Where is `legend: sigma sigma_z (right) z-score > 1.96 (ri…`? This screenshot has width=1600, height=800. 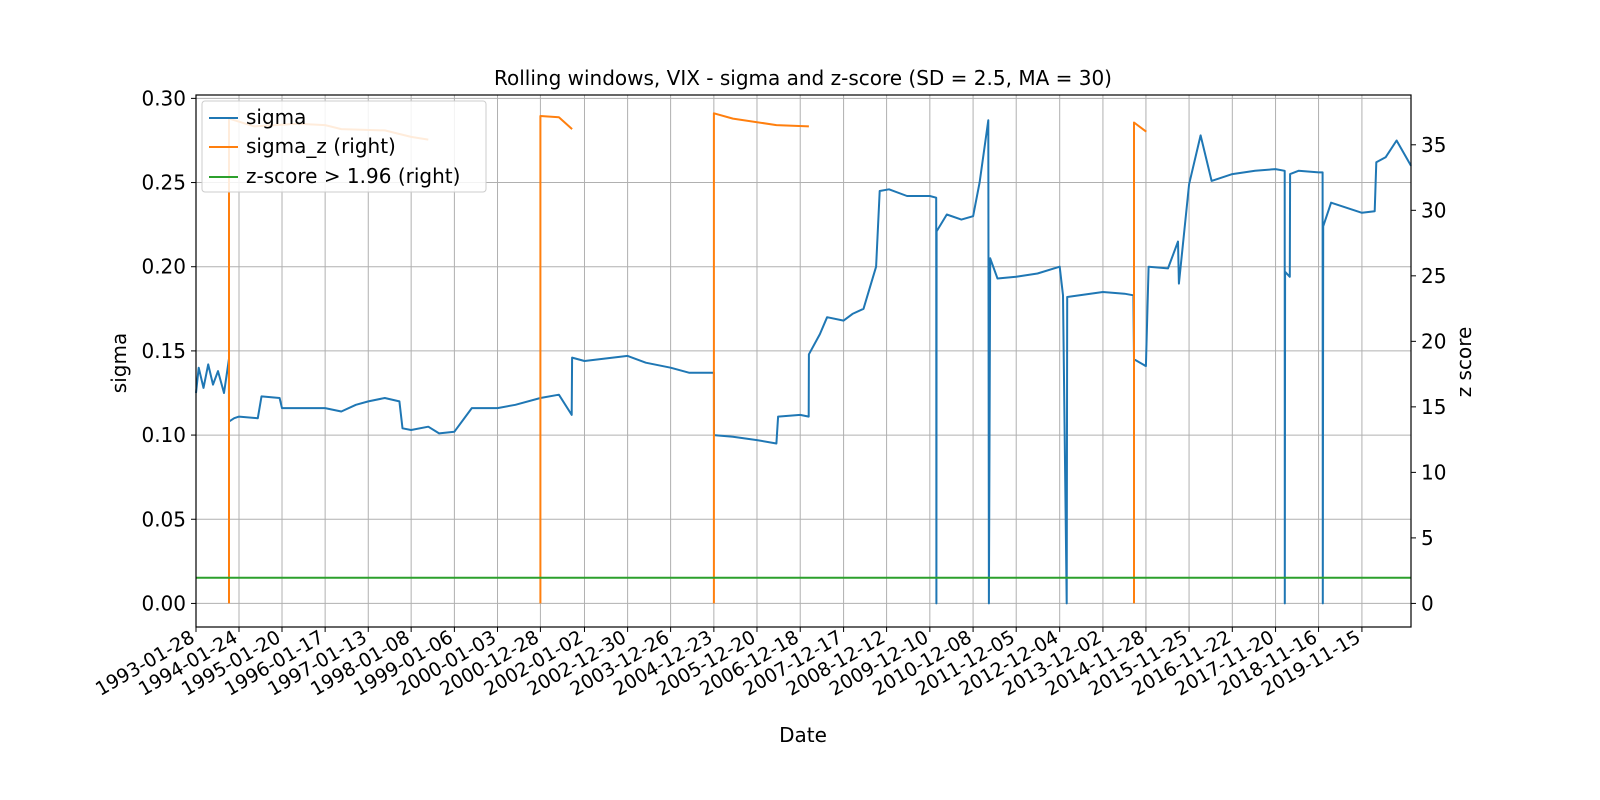
legend: sigma sigma_z (right) z-score > 1.96 (ri… is located at coordinates (344, 146).